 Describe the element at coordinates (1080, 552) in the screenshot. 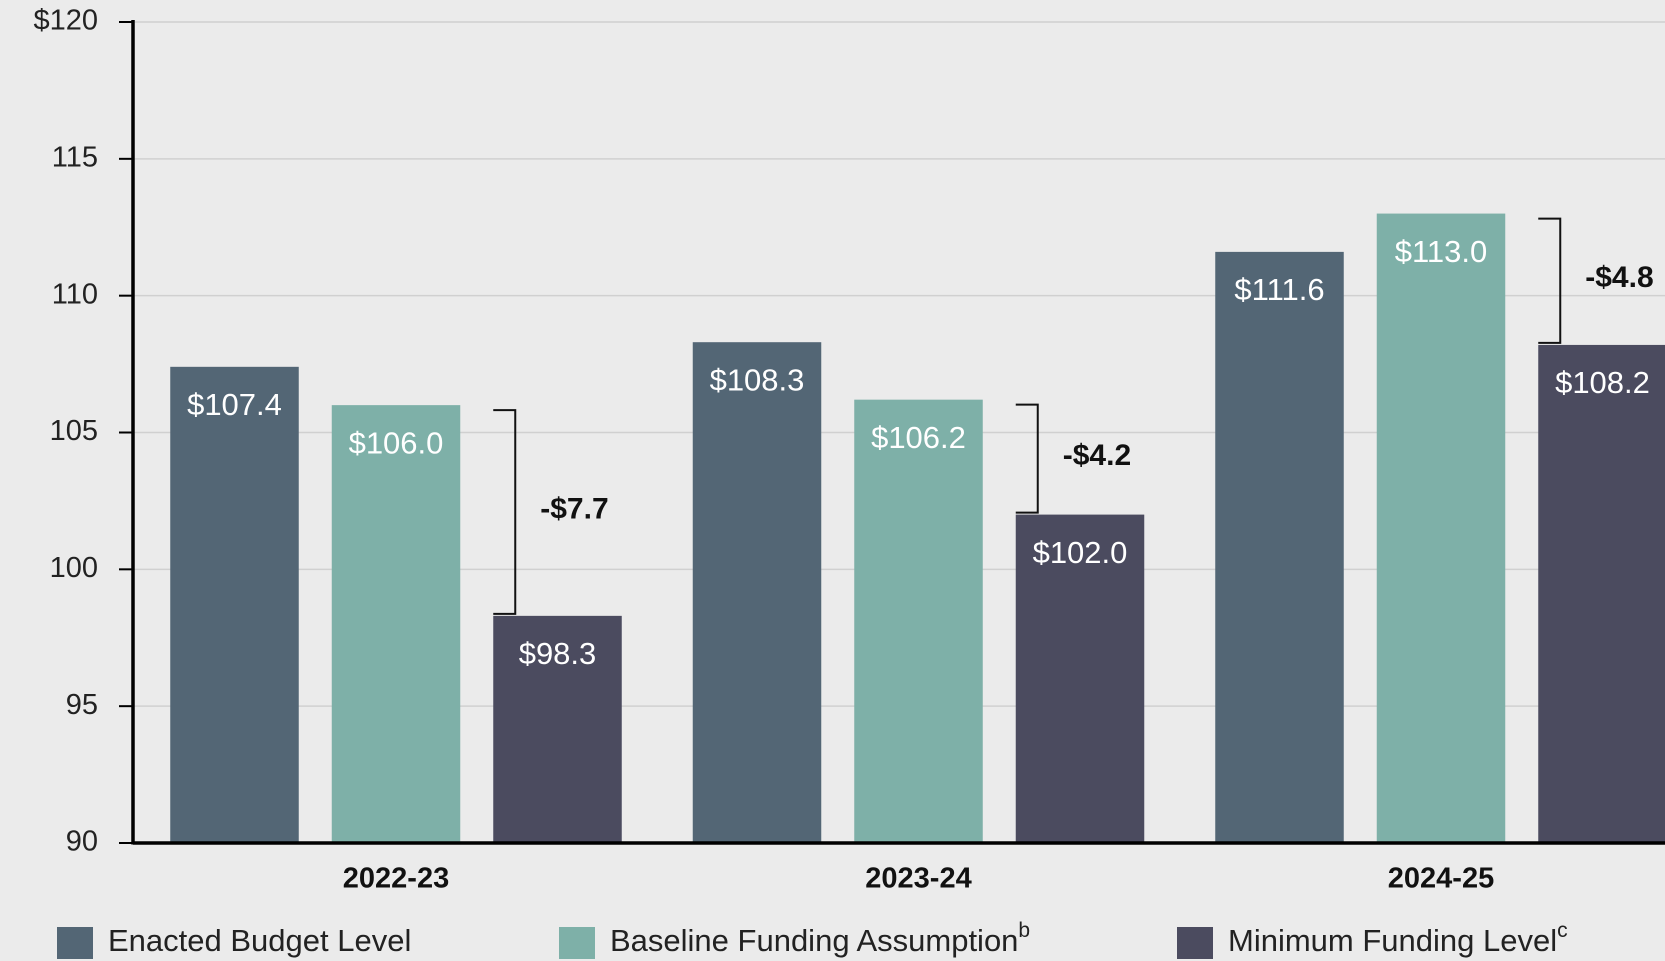

I see `data-label: $102.0` at that location.